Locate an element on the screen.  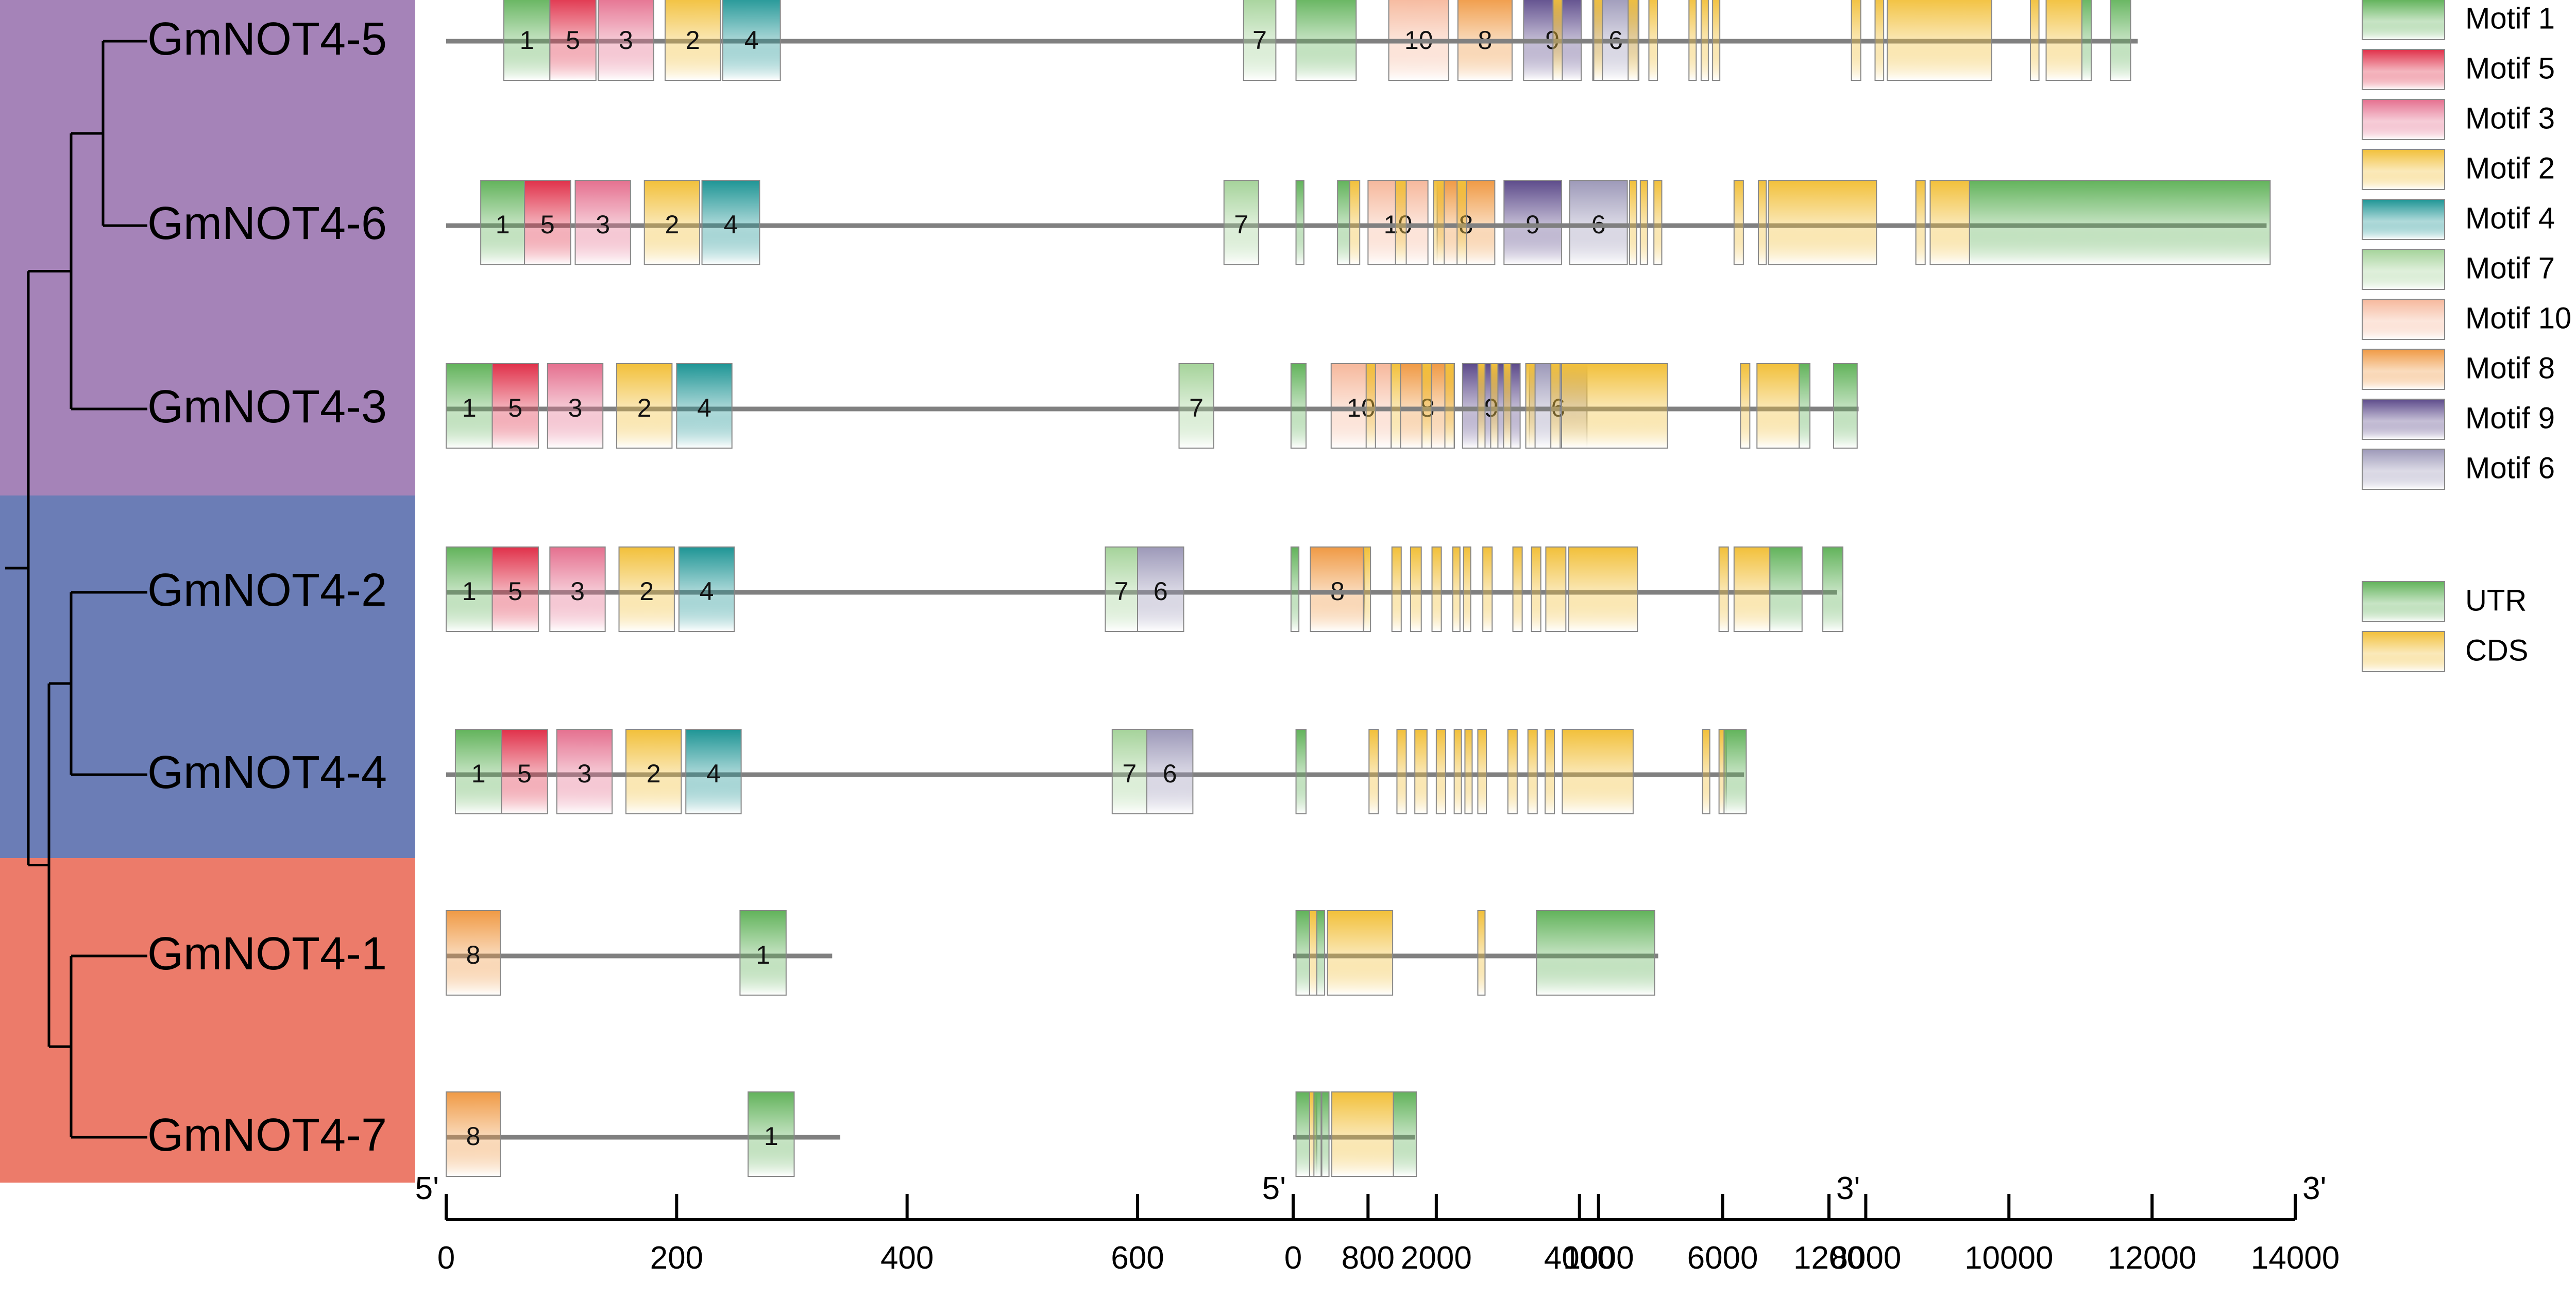
axis-end-label: 3' is located at coordinates (1848, 1188).